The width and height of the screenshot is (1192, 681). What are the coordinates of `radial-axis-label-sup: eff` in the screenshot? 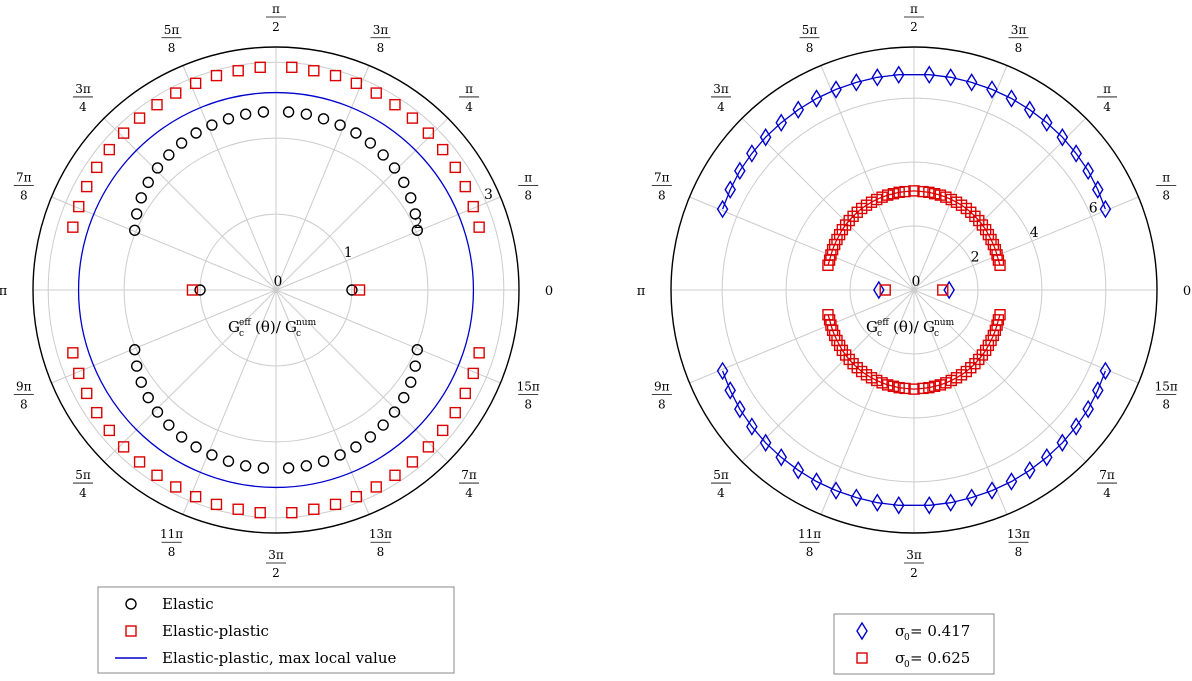 It's located at (883, 323).